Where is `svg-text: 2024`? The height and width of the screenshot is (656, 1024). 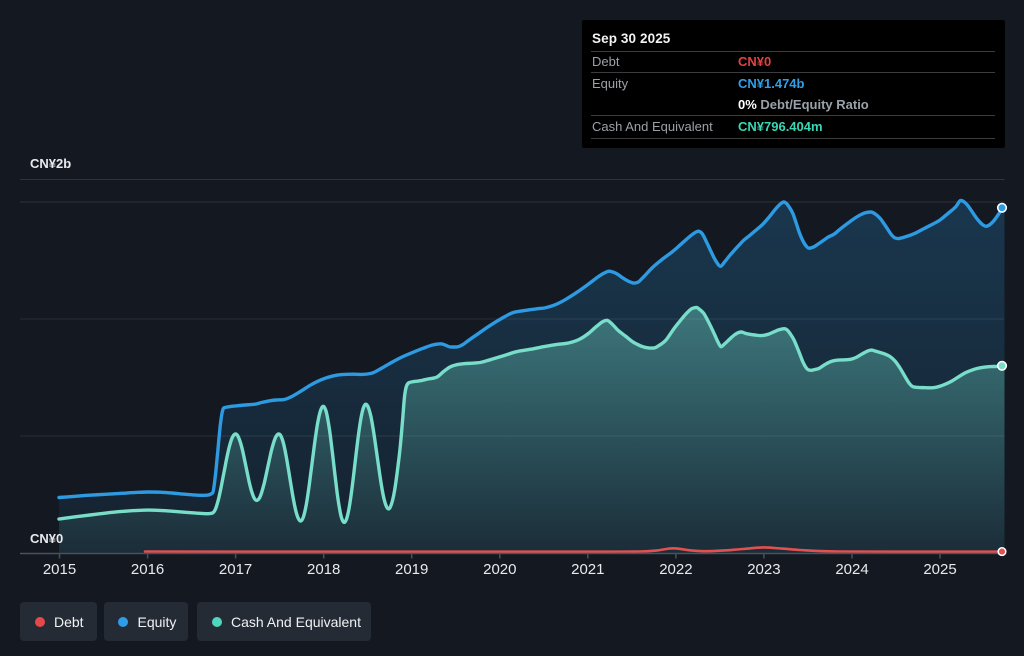
svg-text: 2024 is located at coordinates (851, 569).